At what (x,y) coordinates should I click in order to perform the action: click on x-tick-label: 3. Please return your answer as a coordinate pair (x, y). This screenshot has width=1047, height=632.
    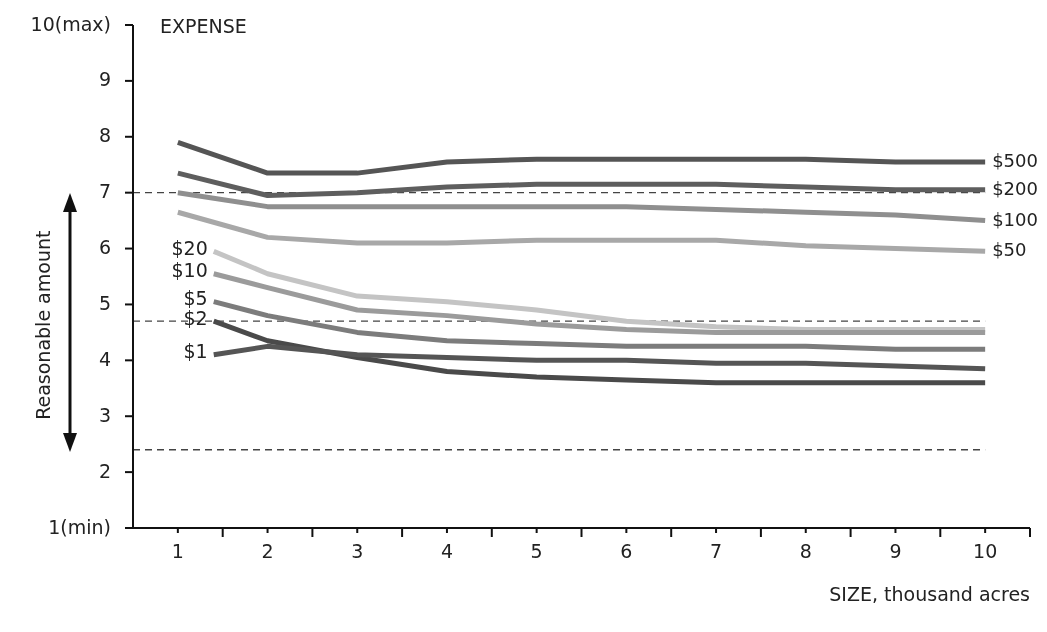
    Looking at the image, I should click on (357, 551).